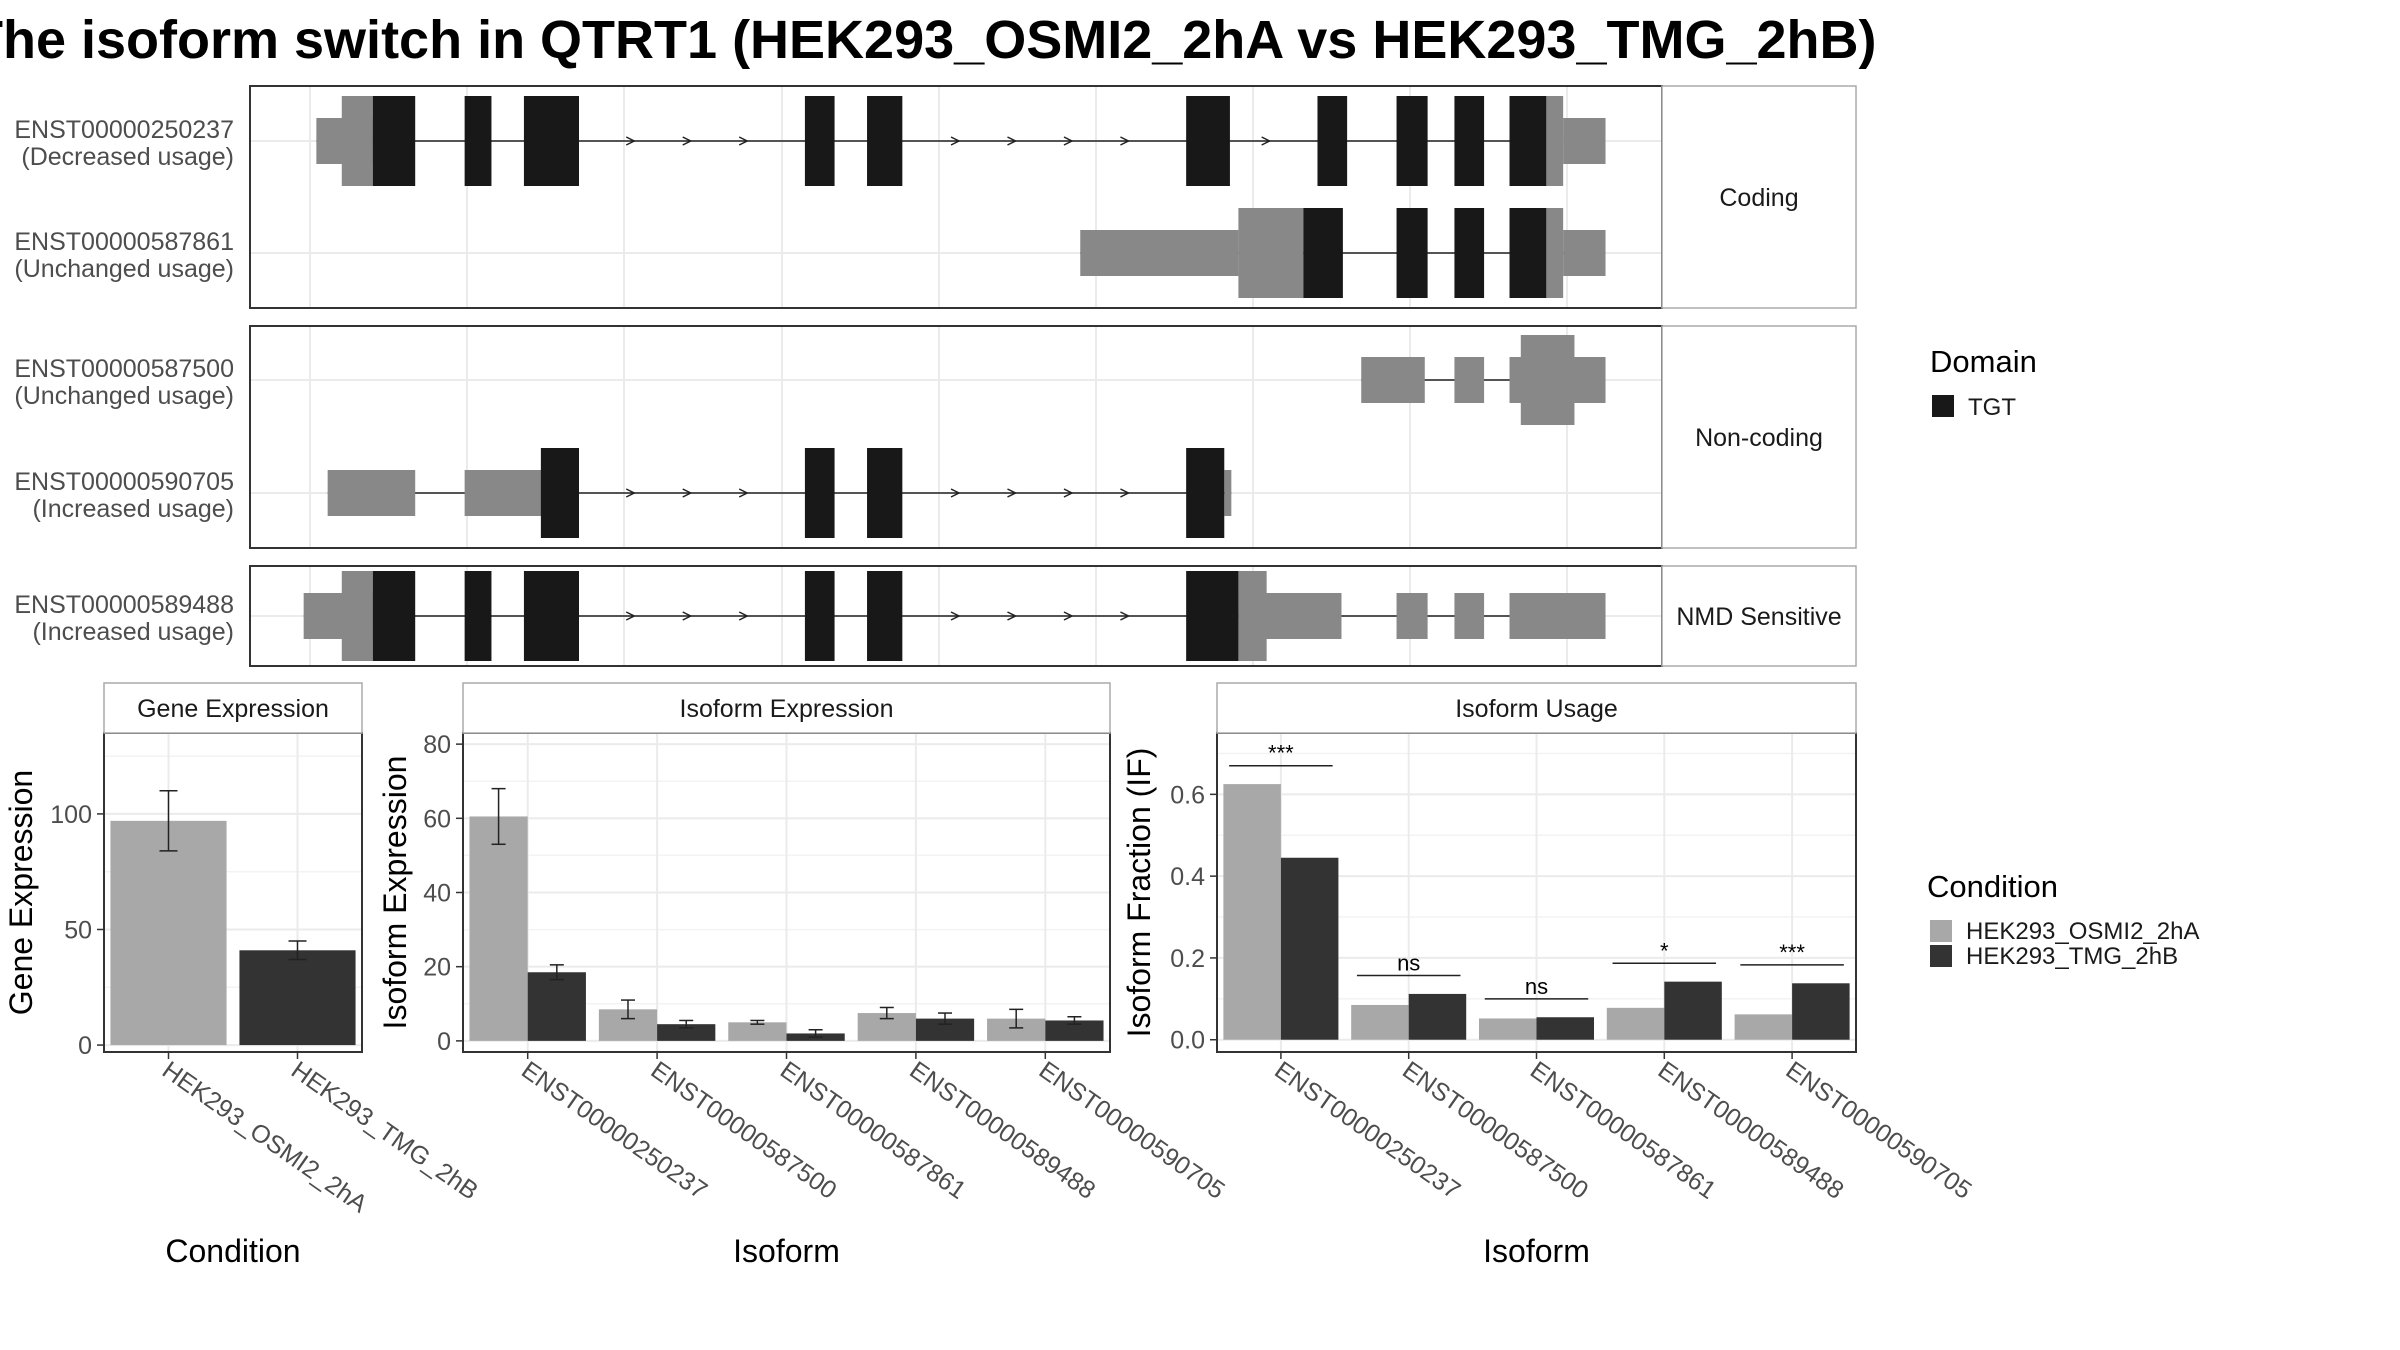 Image resolution: width=2400 pixels, height=1350 pixels. What do you see at coordinates (395, 893) in the screenshot?
I see `y-axis-title: Isoform Expression` at bounding box center [395, 893].